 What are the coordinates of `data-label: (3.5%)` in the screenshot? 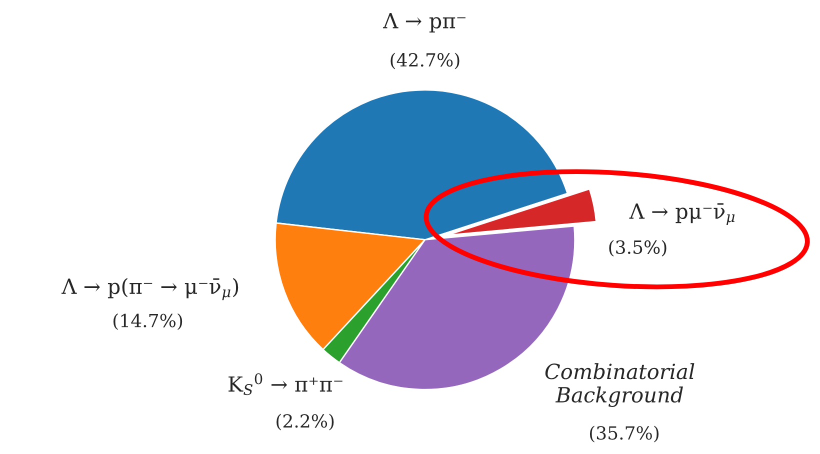 It's located at (637, 248).